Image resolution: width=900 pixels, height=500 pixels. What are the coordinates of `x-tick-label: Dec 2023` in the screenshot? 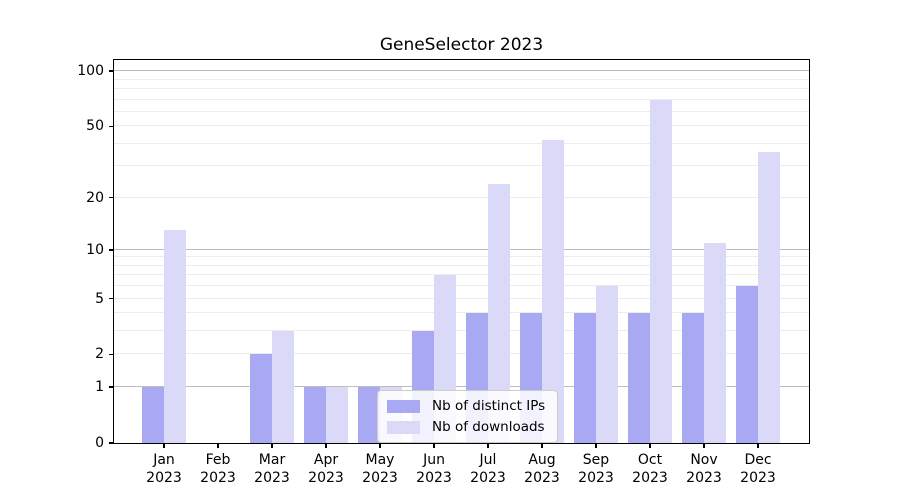 It's located at (758, 469).